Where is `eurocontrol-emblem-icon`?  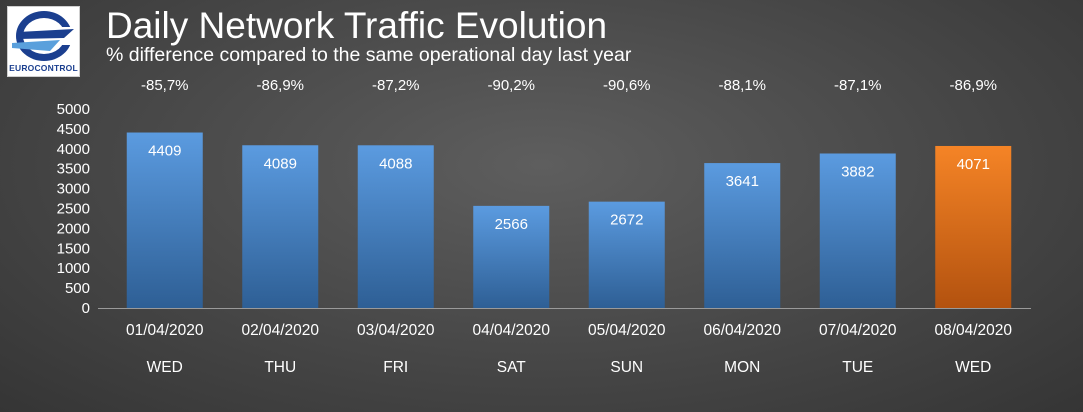
eurocontrol-emblem-icon is located at coordinates (44, 36).